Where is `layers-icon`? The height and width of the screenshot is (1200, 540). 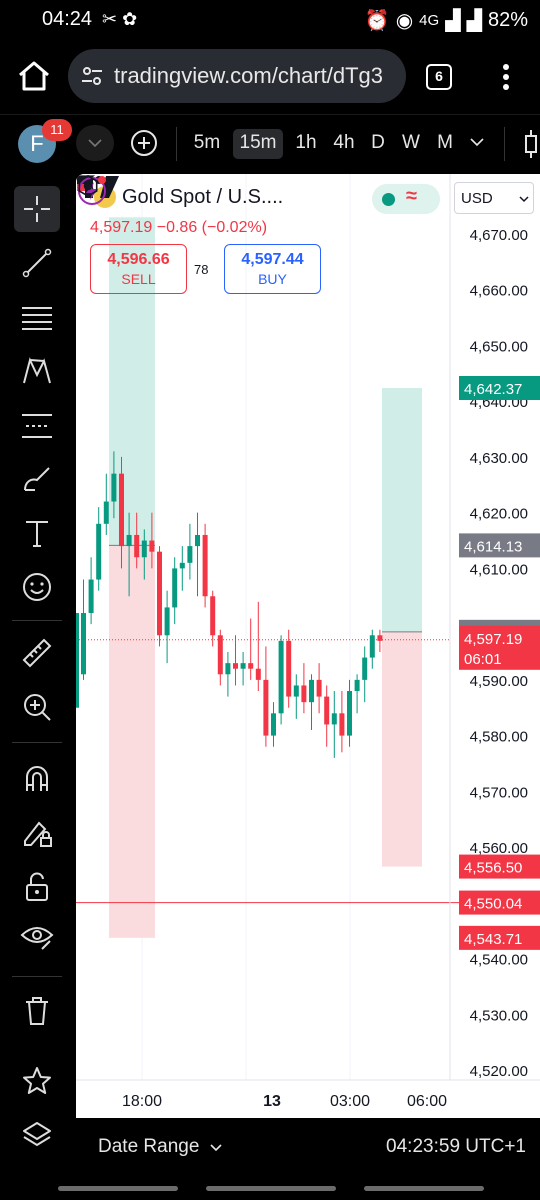
layers-icon is located at coordinates (37, 1134).